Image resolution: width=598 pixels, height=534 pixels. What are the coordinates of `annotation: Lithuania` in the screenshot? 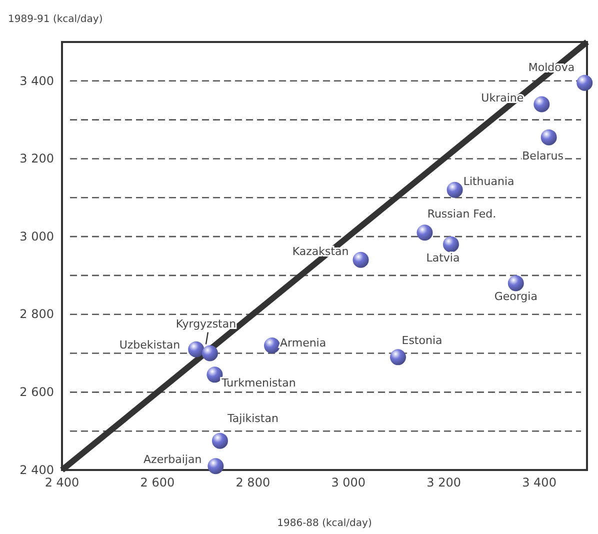 It's located at (488, 181).